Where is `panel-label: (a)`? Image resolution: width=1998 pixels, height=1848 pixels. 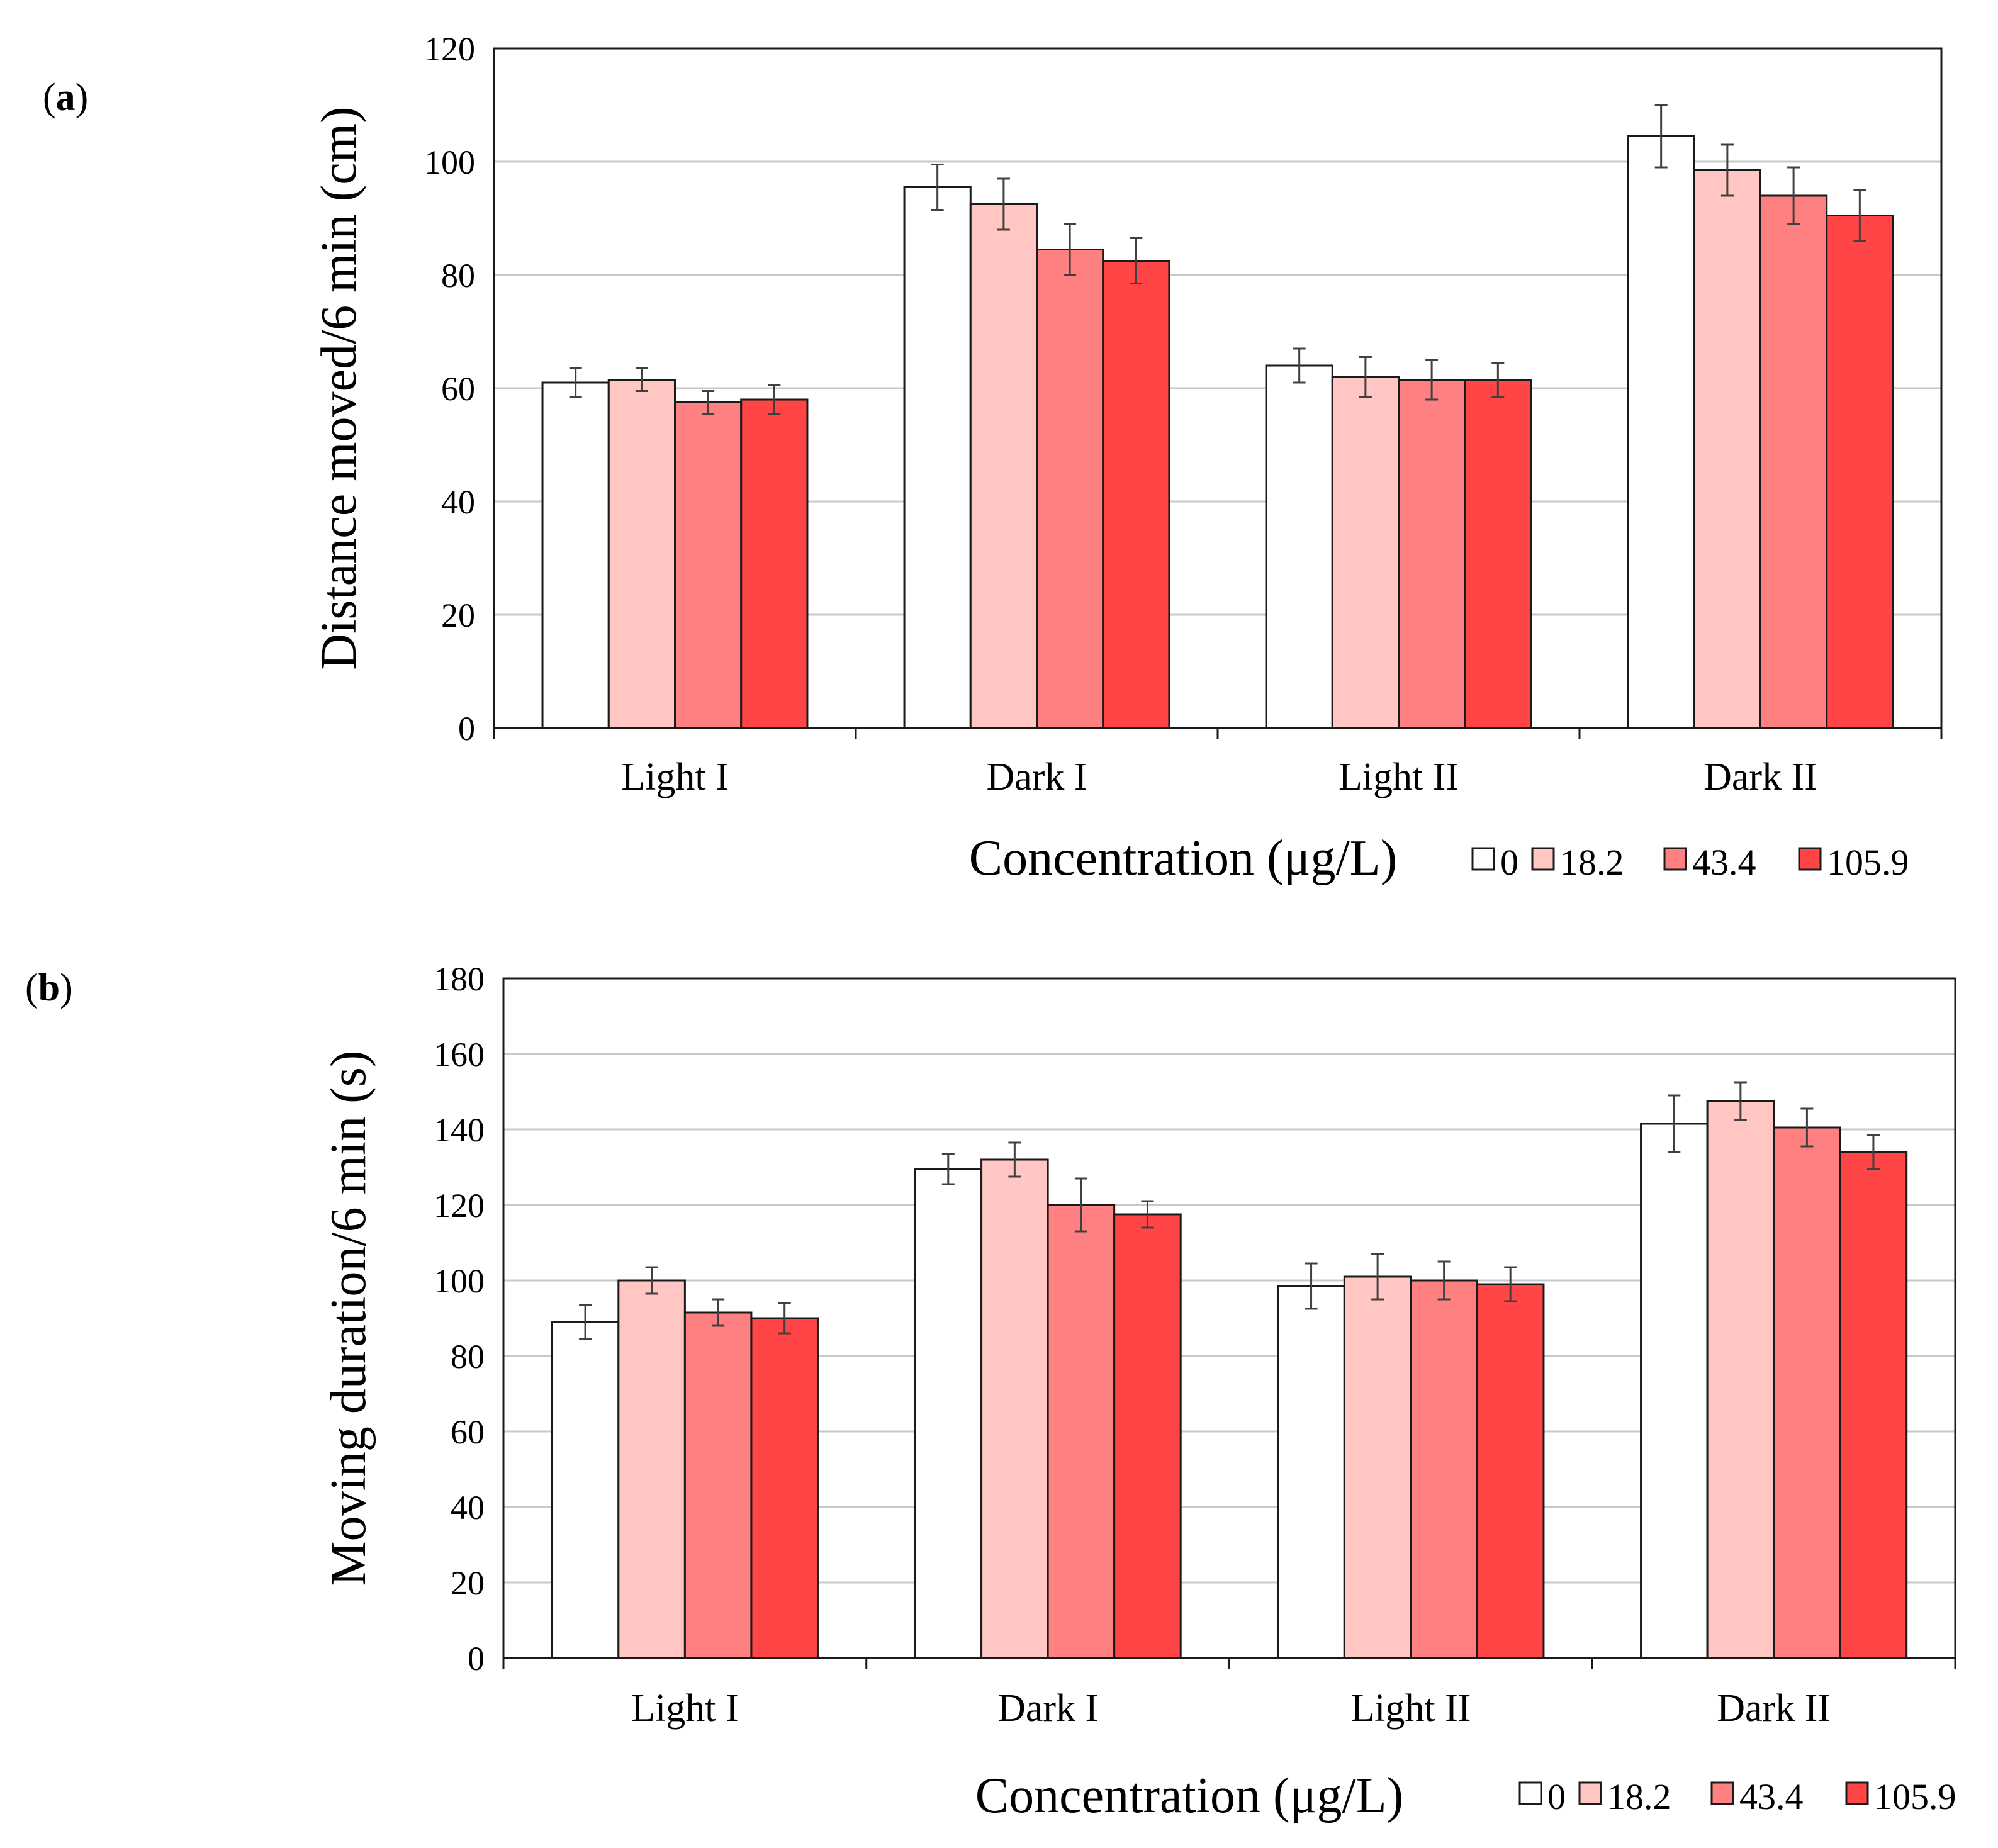 panel-label: (a) is located at coordinates (65, 97).